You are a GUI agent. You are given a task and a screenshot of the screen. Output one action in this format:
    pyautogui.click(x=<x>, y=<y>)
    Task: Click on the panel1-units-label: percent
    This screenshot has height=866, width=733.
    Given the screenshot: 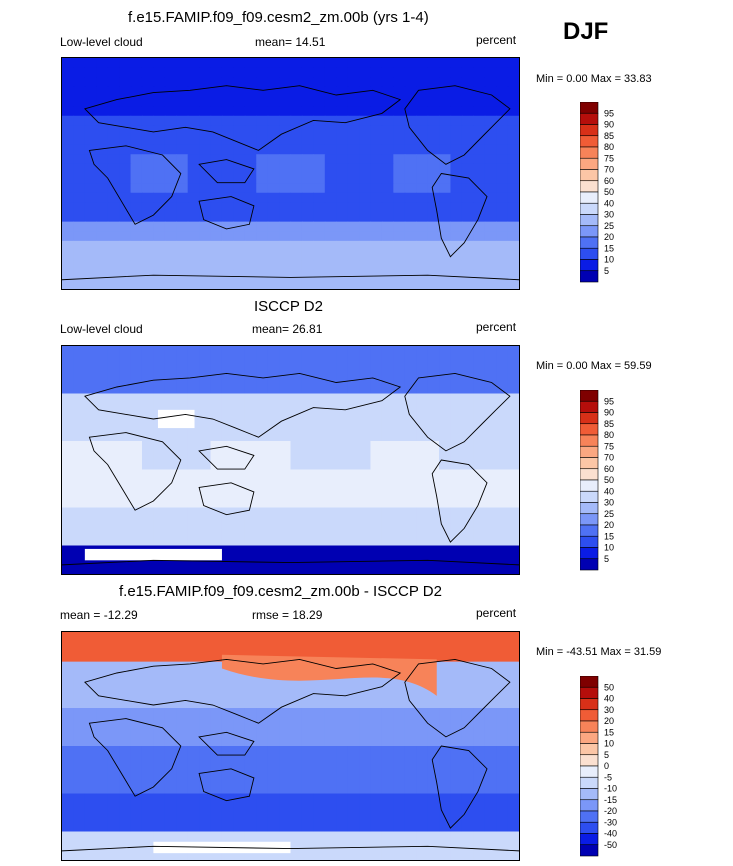 What is the action you would take?
    pyautogui.click(x=496, y=40)
    